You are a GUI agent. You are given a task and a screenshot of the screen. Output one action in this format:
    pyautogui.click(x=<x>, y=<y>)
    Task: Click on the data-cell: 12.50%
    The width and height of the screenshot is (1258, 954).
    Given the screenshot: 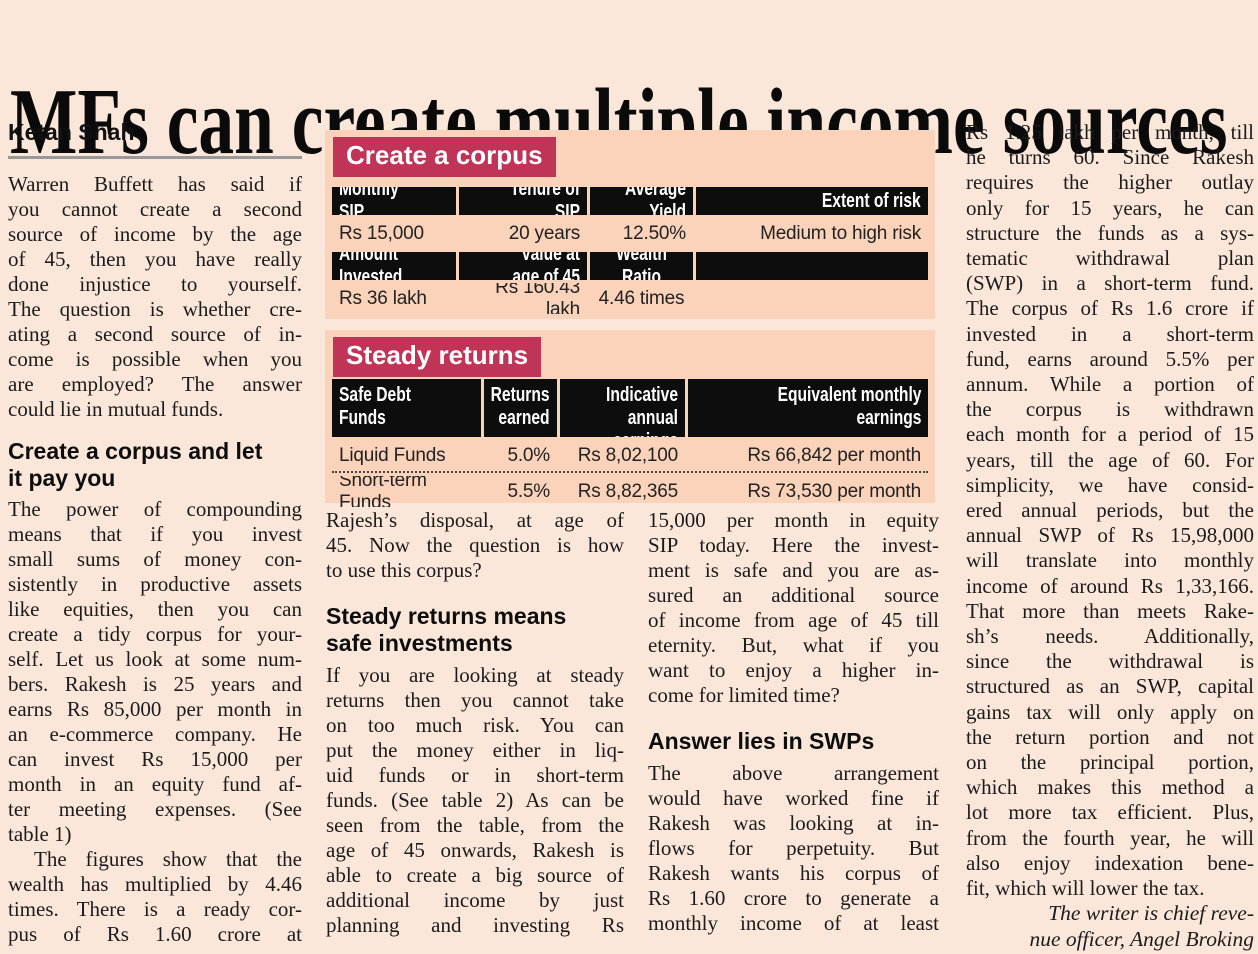 What is the action you would take?
    pyautogui.click(x=641, y=233)
    